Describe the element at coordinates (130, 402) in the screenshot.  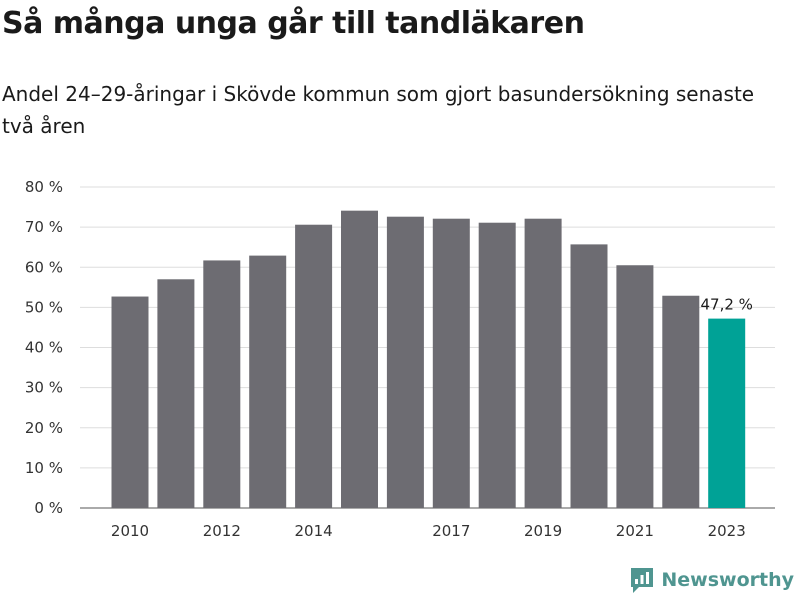
I see `bar-2010` at that location.